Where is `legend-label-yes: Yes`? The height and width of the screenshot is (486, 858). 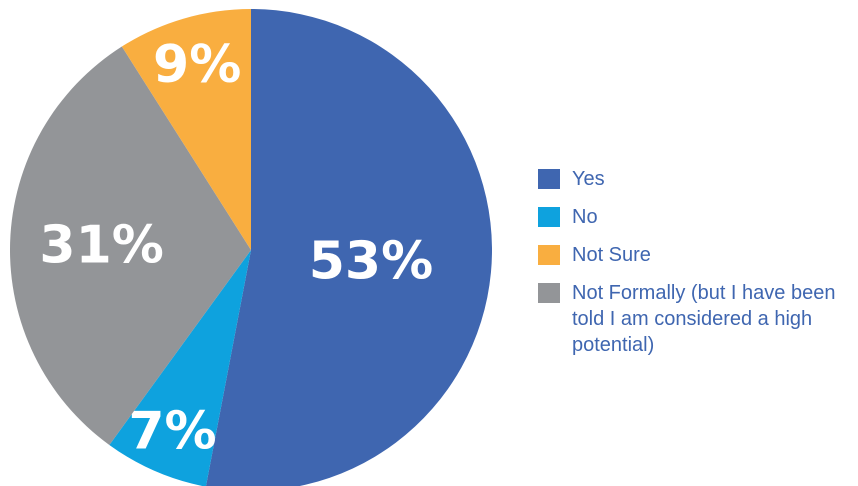
legend-label-yes: Yes is located at coordinates (588, 179).